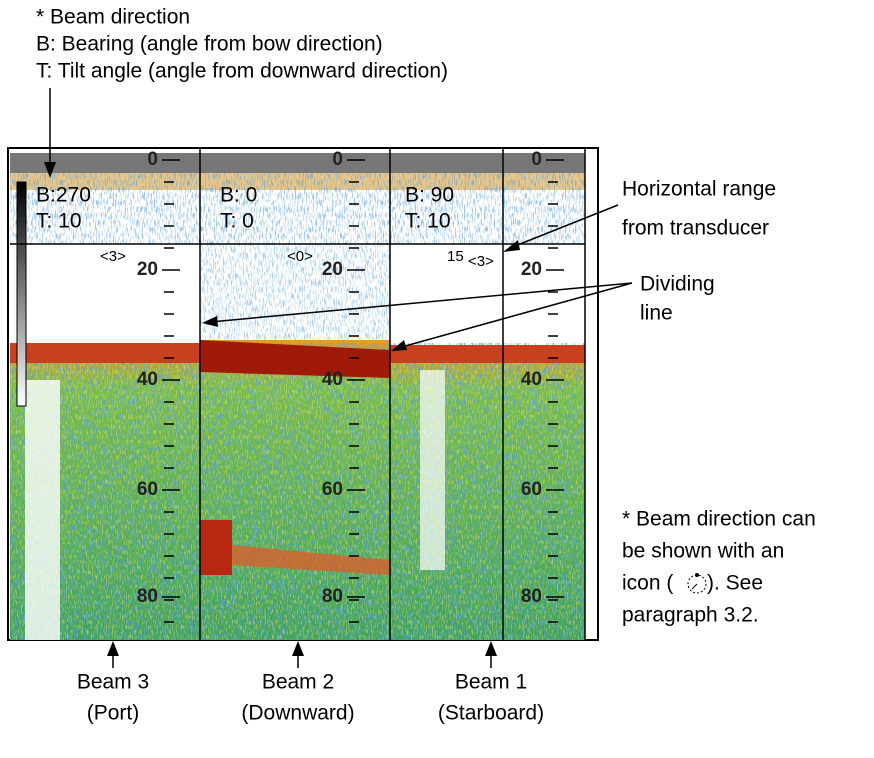 The height and width of the screenshot is (758, 874). What do you see at coordinates (690, 615) in the screenshot?
I see `note-text: paragraph 3.2.` at bounding box center [690, 615].